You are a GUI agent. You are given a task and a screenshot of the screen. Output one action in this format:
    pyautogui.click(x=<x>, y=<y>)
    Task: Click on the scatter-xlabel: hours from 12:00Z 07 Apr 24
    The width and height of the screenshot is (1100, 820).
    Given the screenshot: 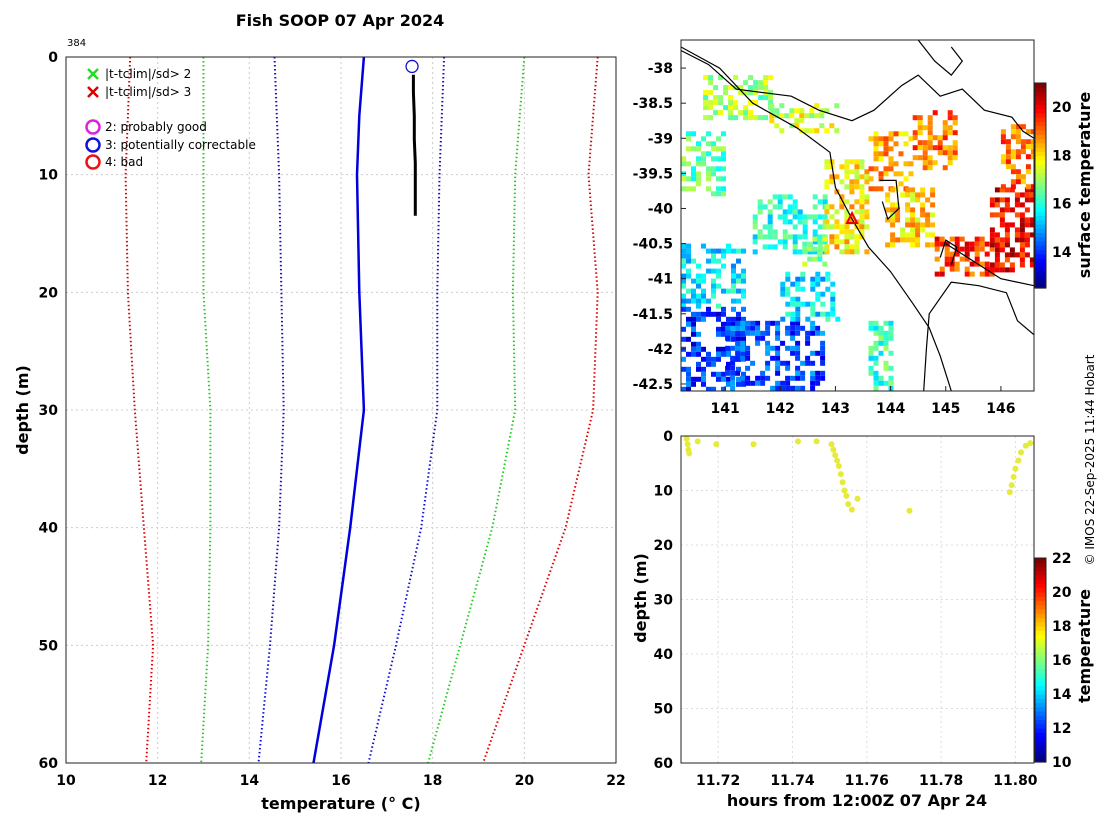 What is the action you would take?
    pyautogui.click(x=857, y=800)
    